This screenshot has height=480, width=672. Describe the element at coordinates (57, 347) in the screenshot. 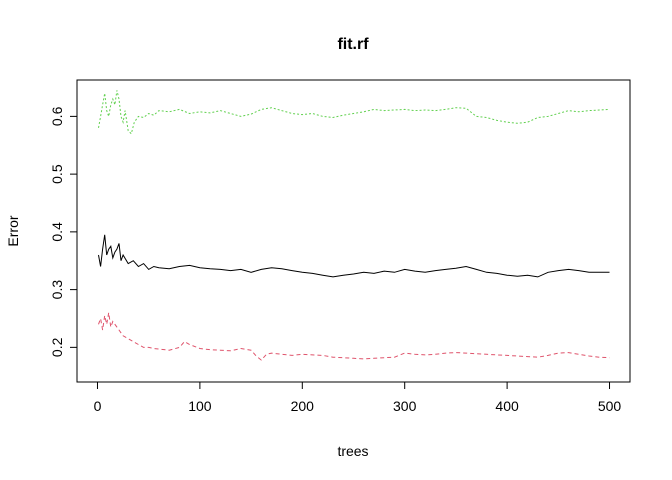

I see `y-tick-label: 0.2` at that location.